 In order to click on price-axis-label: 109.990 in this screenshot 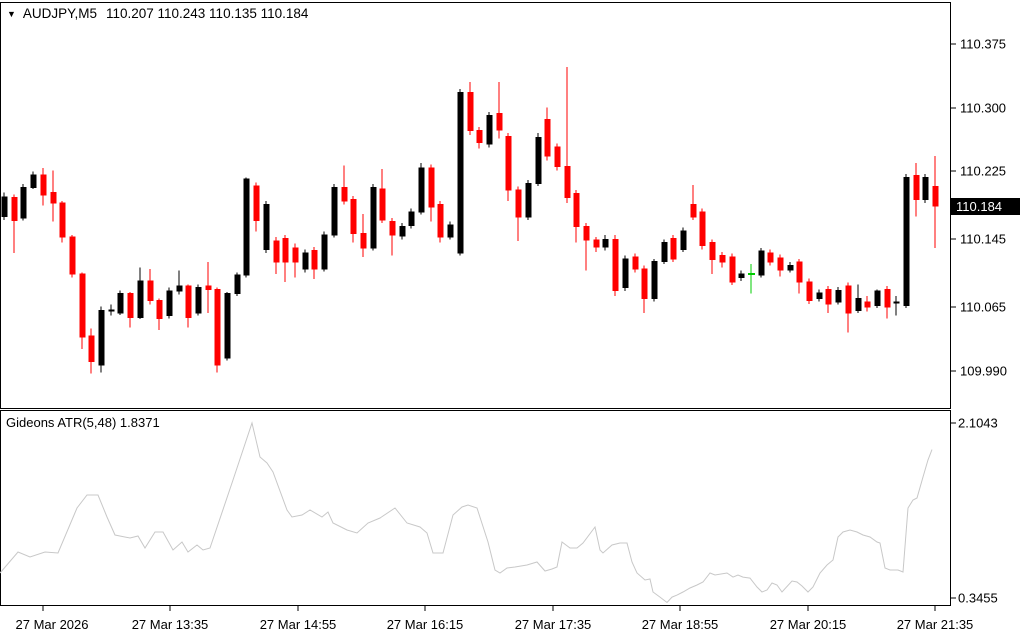, I will do `click(983, 371)`.